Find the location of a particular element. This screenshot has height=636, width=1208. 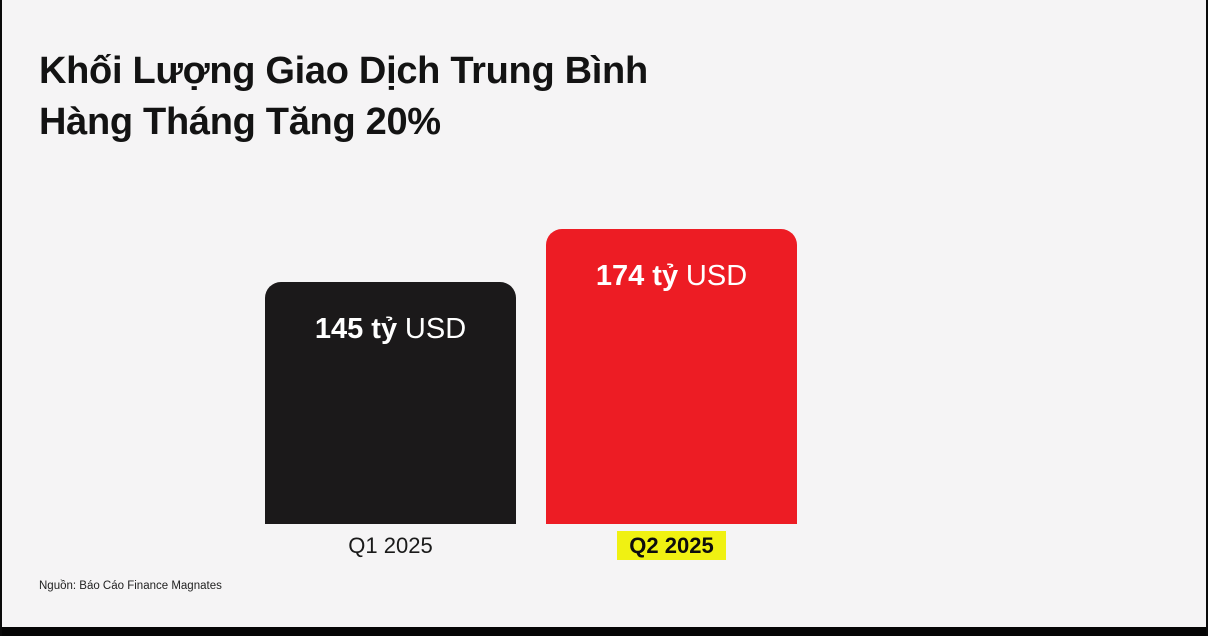

page-title-line1: Khối Lượng Giao Dịch Trung Bình is located at coordinates (343, 71).